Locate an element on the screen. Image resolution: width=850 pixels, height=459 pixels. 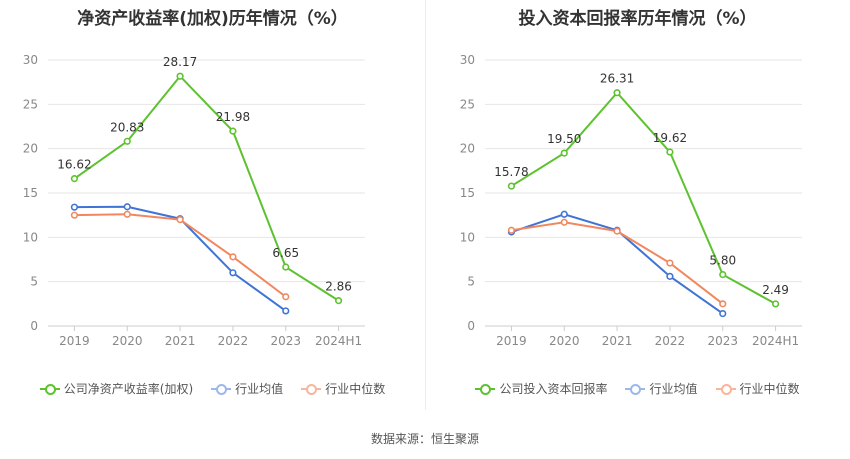
chart-legend: 公司净资产收益率(加权) 行业均值 行业中位数 is located at coordinates (212, 388).